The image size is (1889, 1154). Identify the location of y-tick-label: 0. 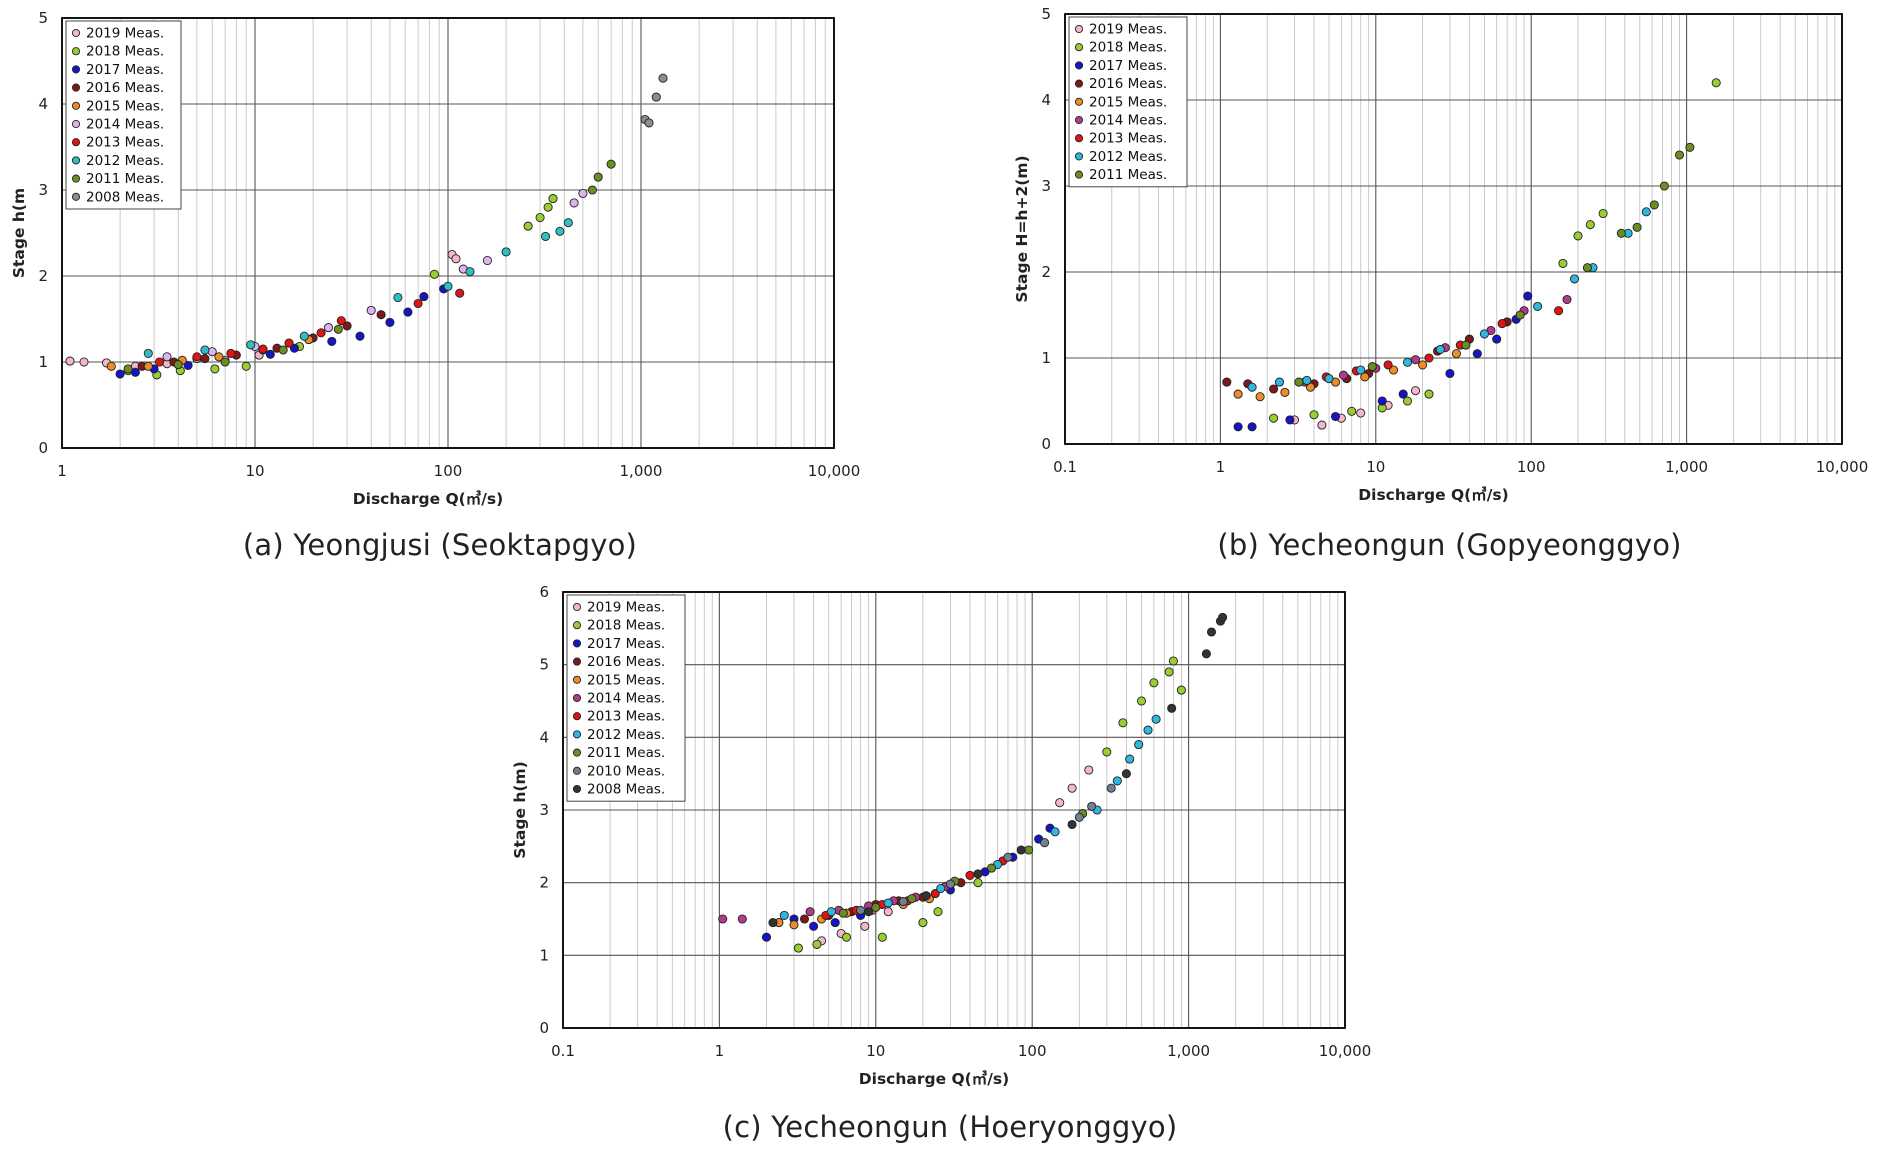
(544, 1028).